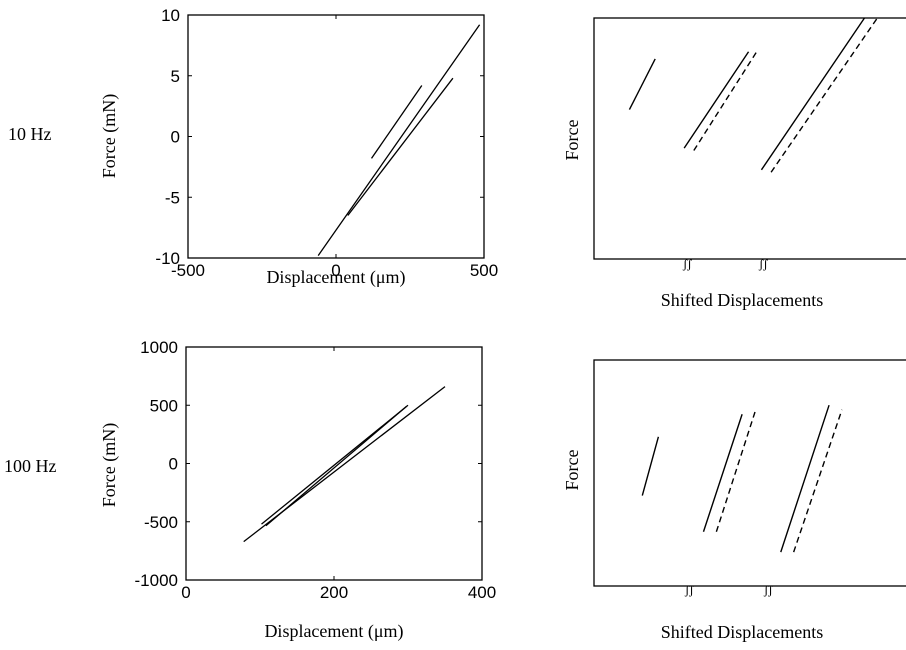 This screenshot has width=906, height=650. Describe the element at coordinates (156, 580) in the screenshot. I see `y-tick-label: -1000` at that location.